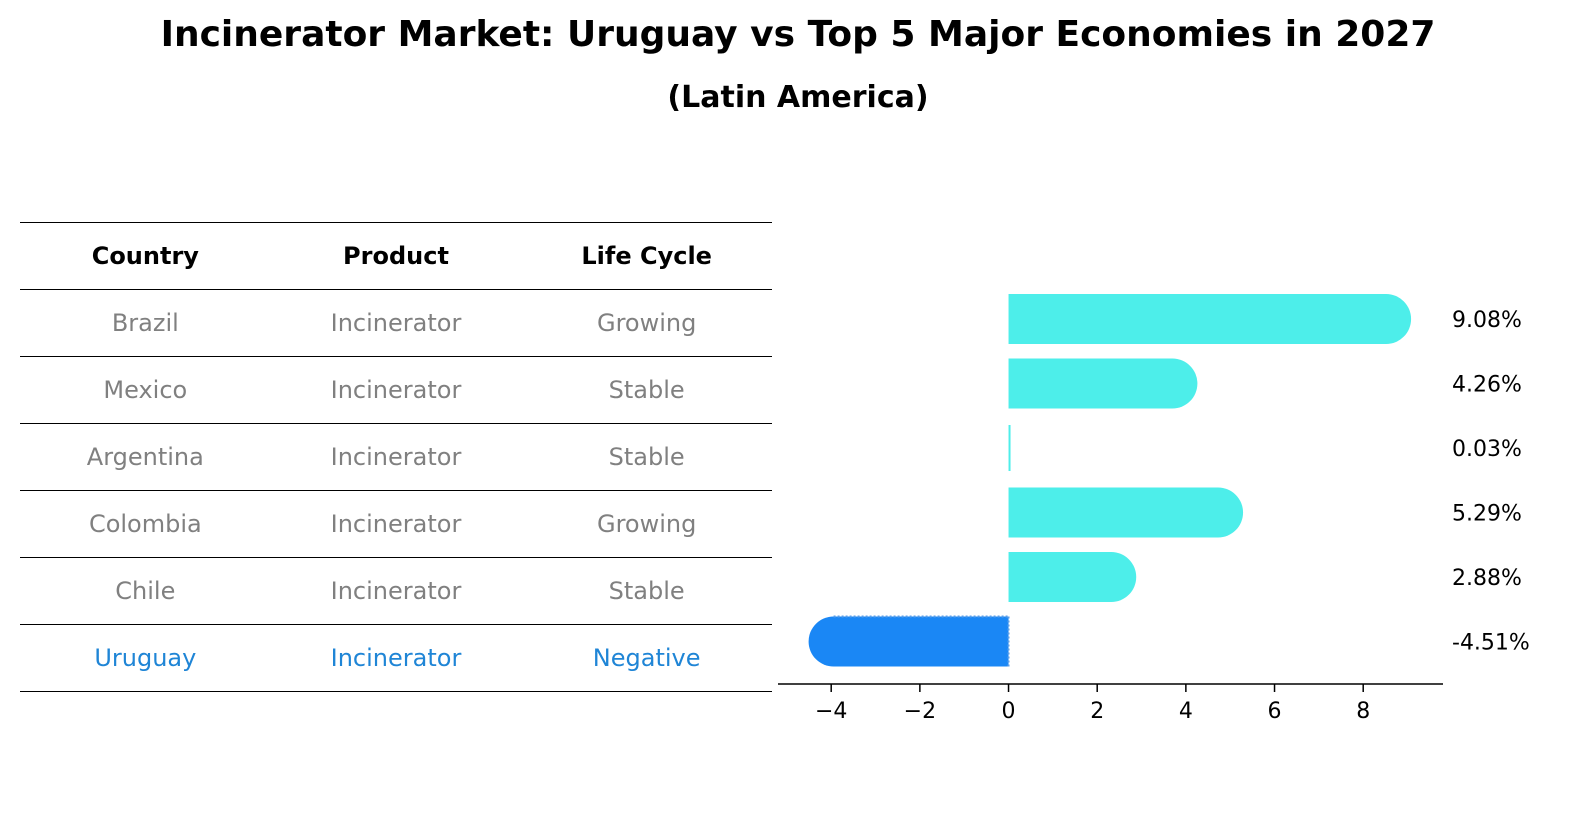  Describe the element at coordinates (646, 256) in the screenshot. I see `header-life-cycle: Life Cycle` at that location.